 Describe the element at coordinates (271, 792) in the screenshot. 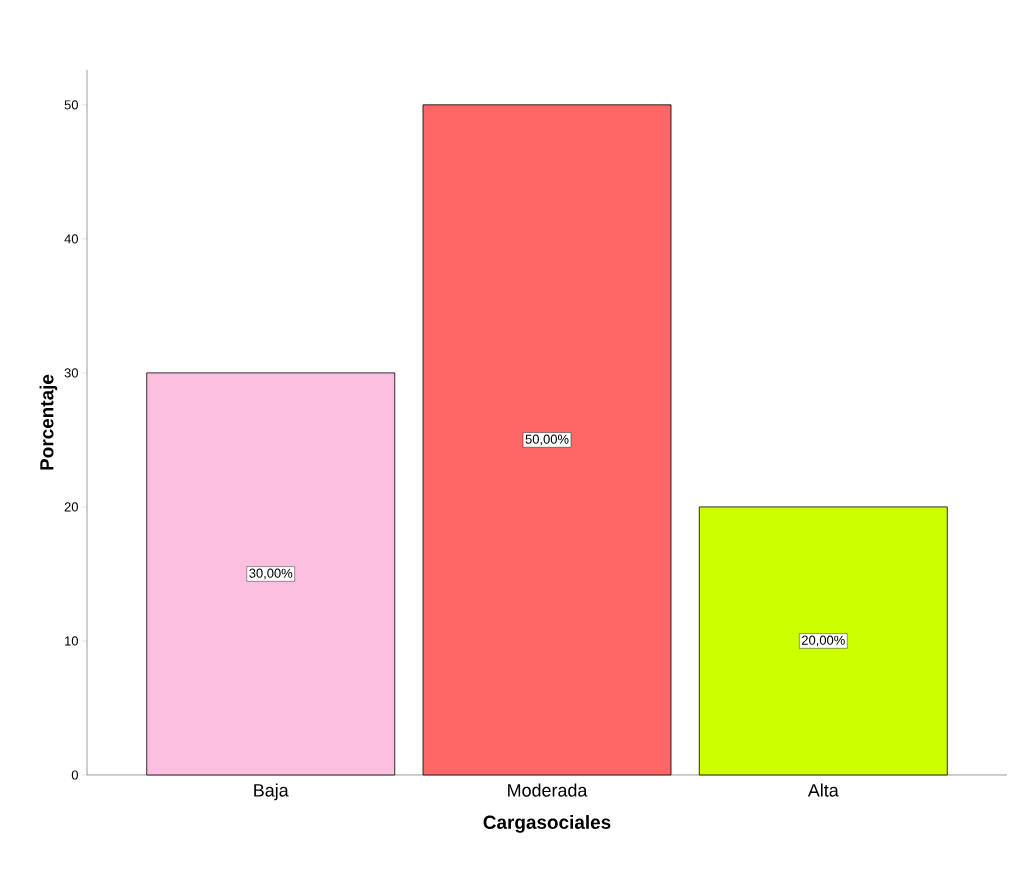

I see `x-tick-label: Baja` at that location.